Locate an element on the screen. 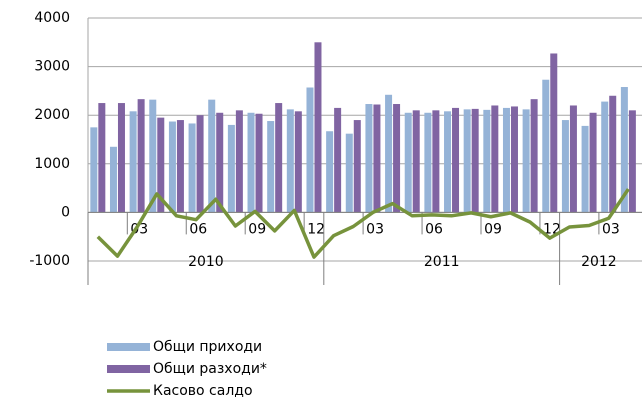  y-tick-label: 3000 is located at coordinates (52, 67).